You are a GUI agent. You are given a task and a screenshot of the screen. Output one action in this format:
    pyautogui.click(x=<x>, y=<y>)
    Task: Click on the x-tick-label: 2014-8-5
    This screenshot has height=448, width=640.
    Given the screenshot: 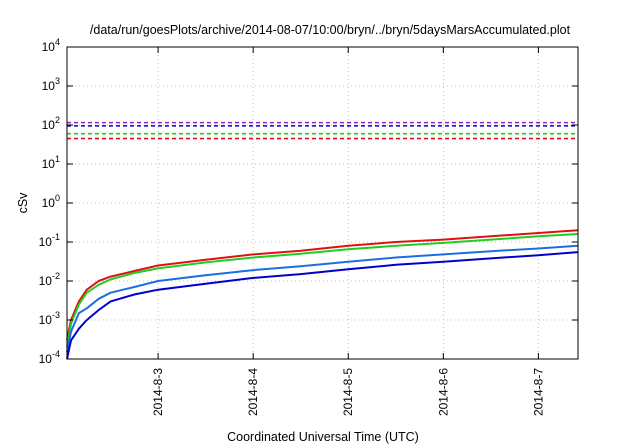 What is the action you would take?
    pyautogui.click(x=348, y=392)
    